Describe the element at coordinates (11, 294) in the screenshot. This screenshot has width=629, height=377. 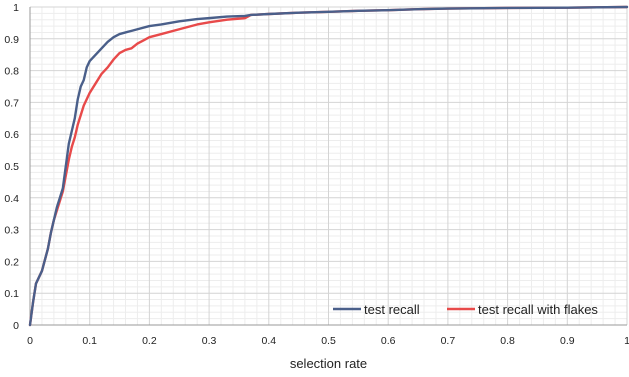
I see `y-tick-label: 0.1` at that location.